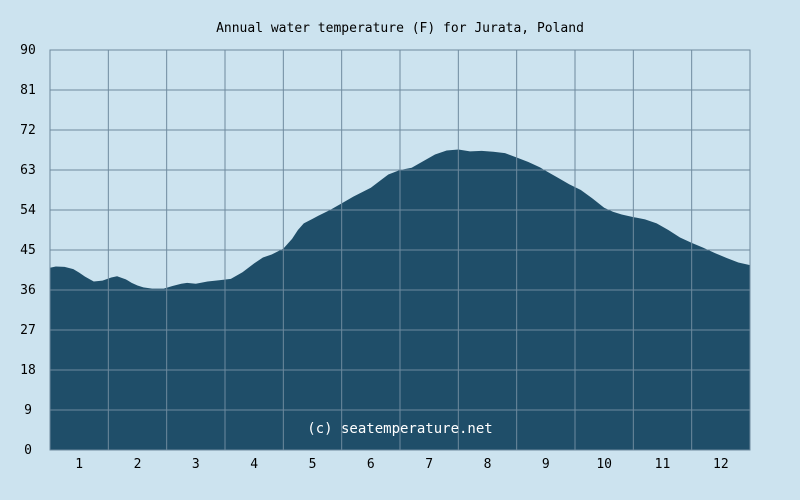  I want to click on x-tick-label: 11, so click(663, 464).